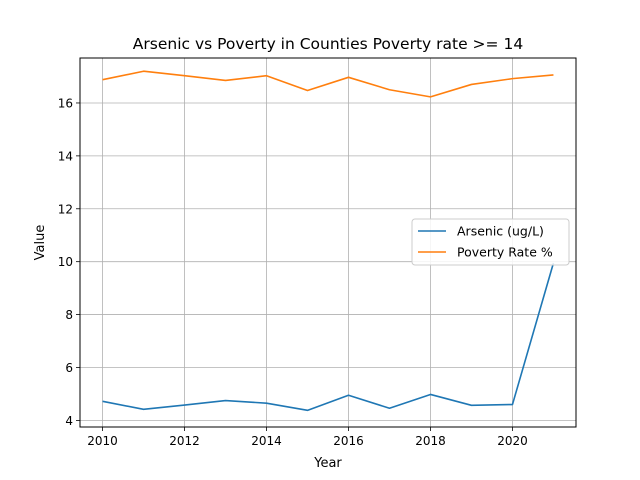  What do you see at coordinates (65, 156) in the screenshot?
I see `y-tick-label: 14` at bounding box center [65, 156].